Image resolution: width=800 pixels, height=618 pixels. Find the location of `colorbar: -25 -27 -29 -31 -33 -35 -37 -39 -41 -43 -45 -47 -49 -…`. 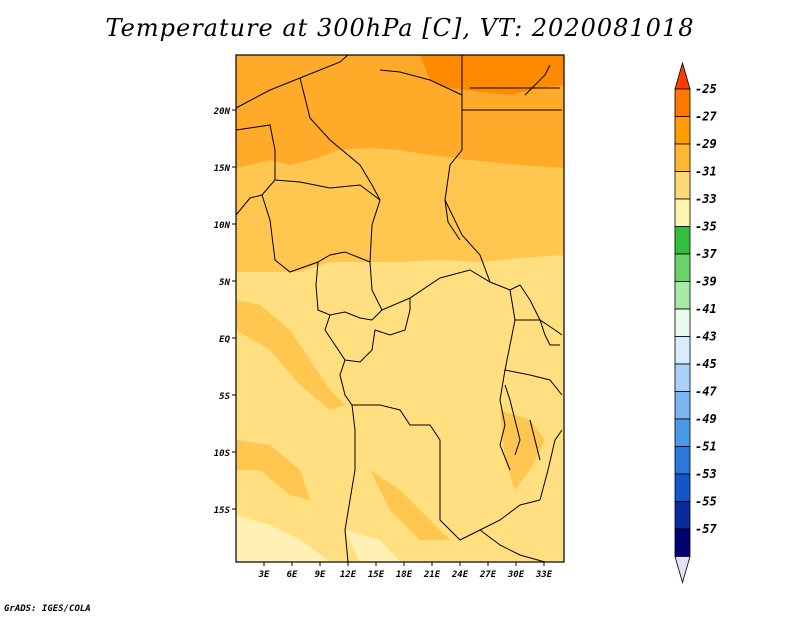

colorbar: -25 -27 -29 -31 -33 -35 -37 -39 -41 -43 -45 -47 -49 -… is located at coordinates (695, 322).